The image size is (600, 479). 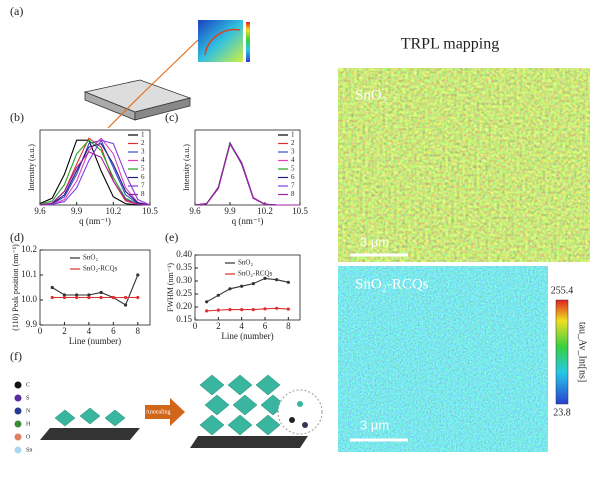 I want to click on atom-label: H, so click(x=28, y=424).